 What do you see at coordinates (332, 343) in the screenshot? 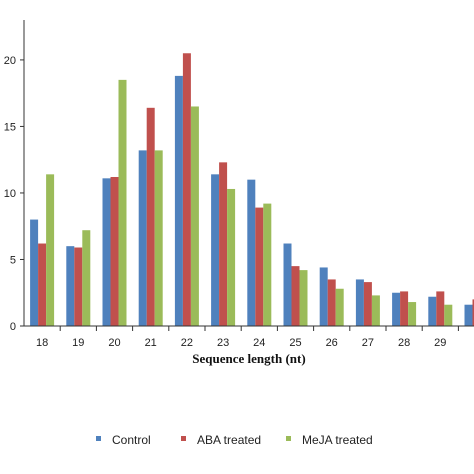
I see `x-tick-label: 26` at bounding box center [332, 343].